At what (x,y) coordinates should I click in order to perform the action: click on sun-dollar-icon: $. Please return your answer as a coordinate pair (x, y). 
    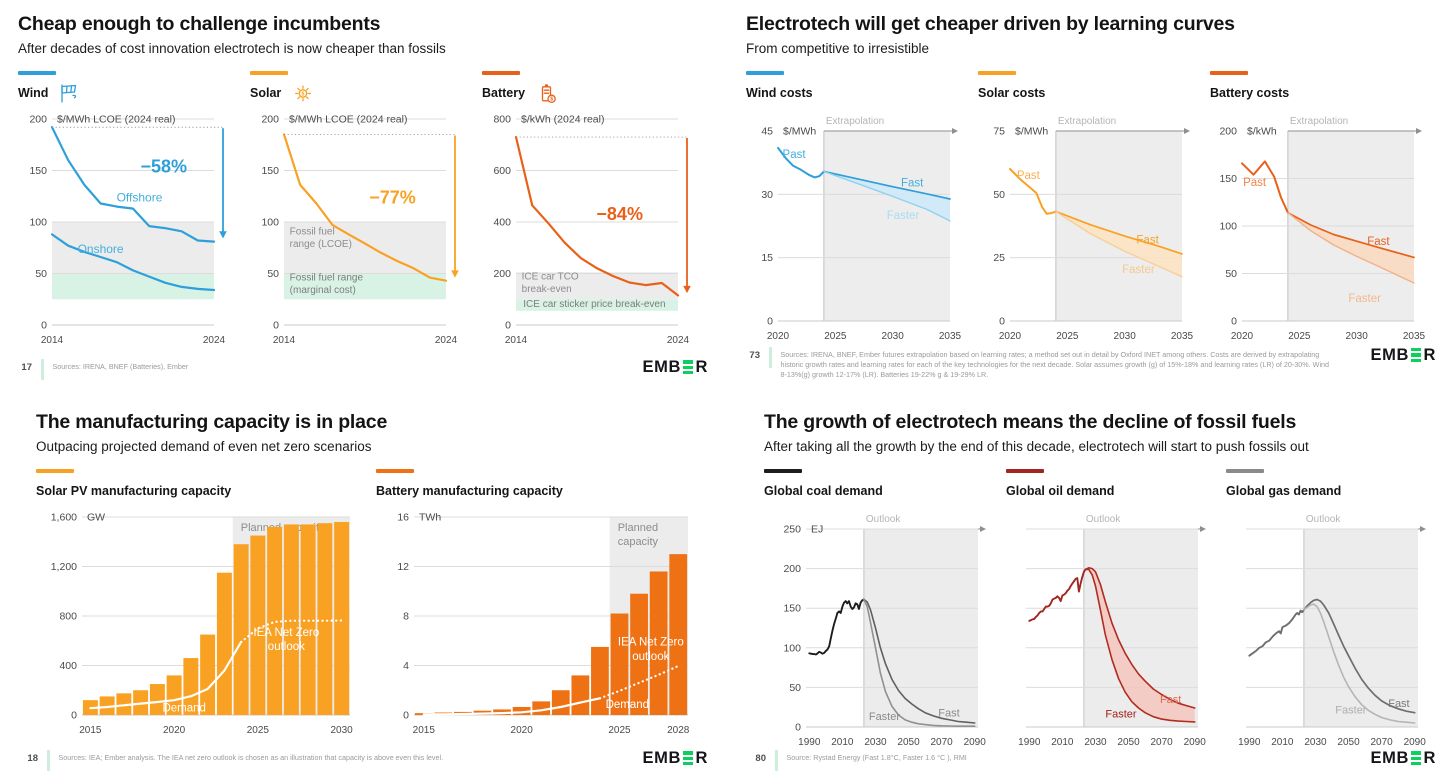
    Looking at the image, I should click on (303, 93).